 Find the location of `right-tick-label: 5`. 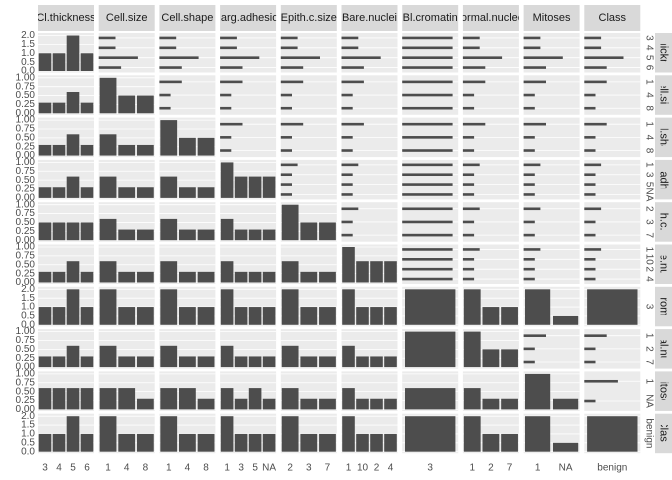

right-tick-label: 5 is located at coordinates (648, 185).